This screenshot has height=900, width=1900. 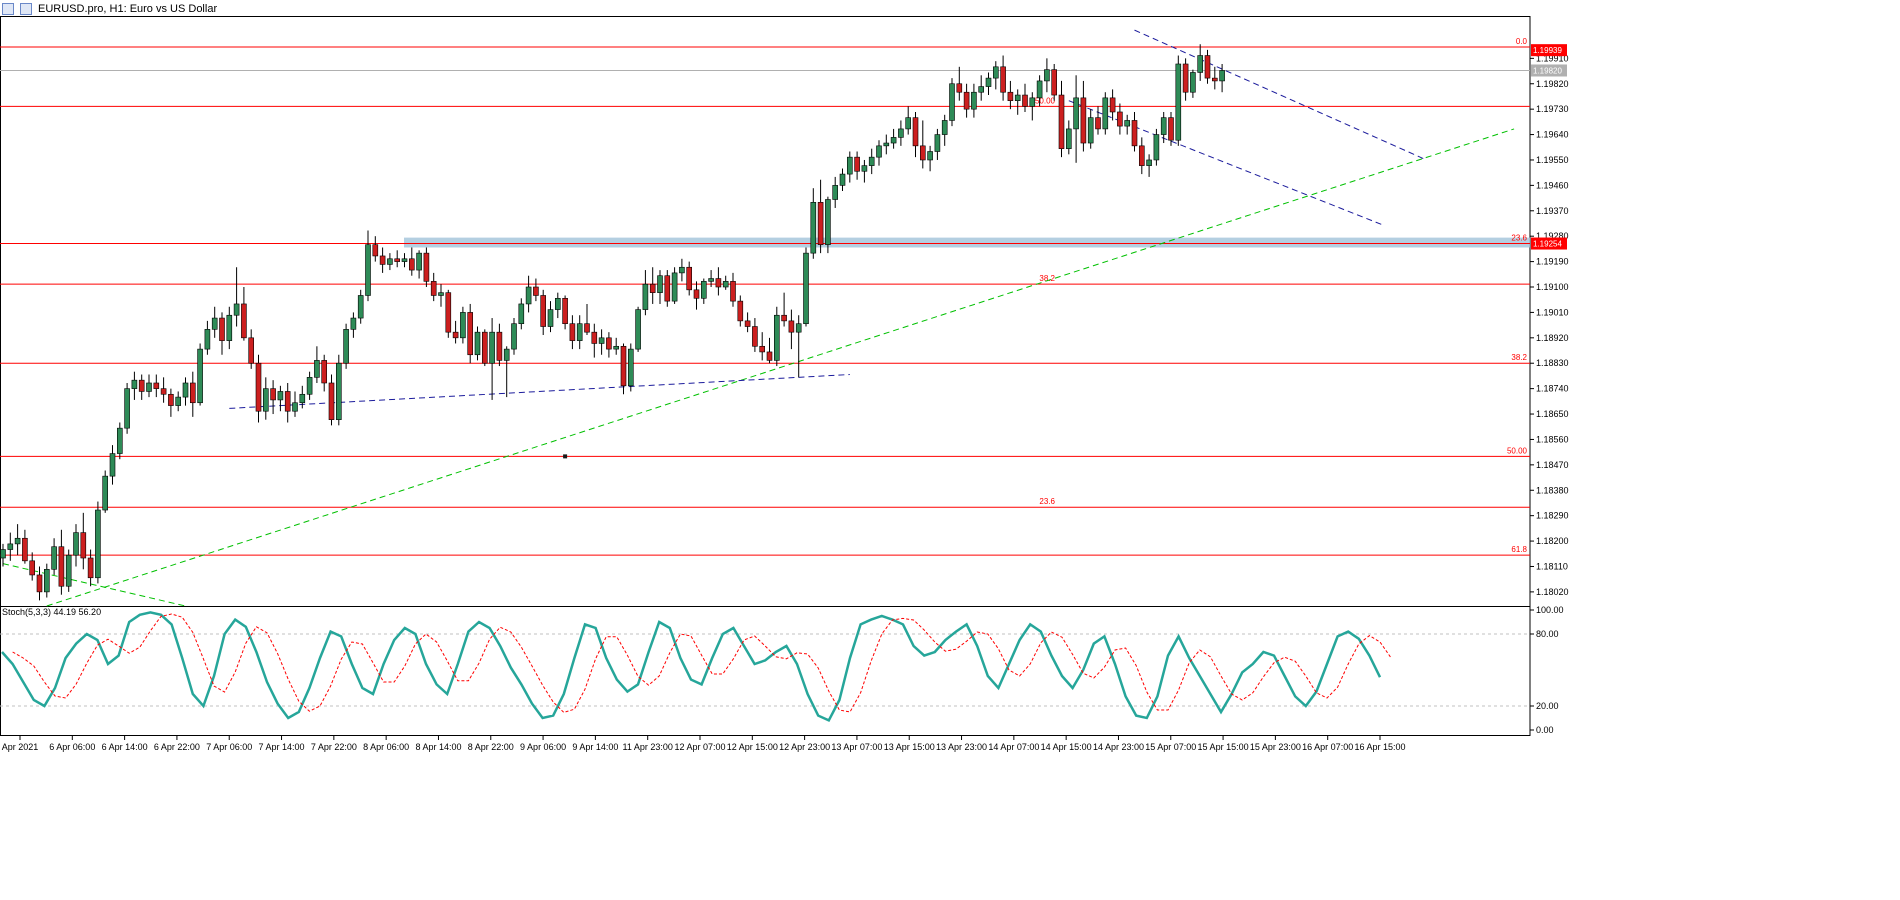 I want to click on time-axis-label: 8 Apr 14:00, so click(x=438, y=747).